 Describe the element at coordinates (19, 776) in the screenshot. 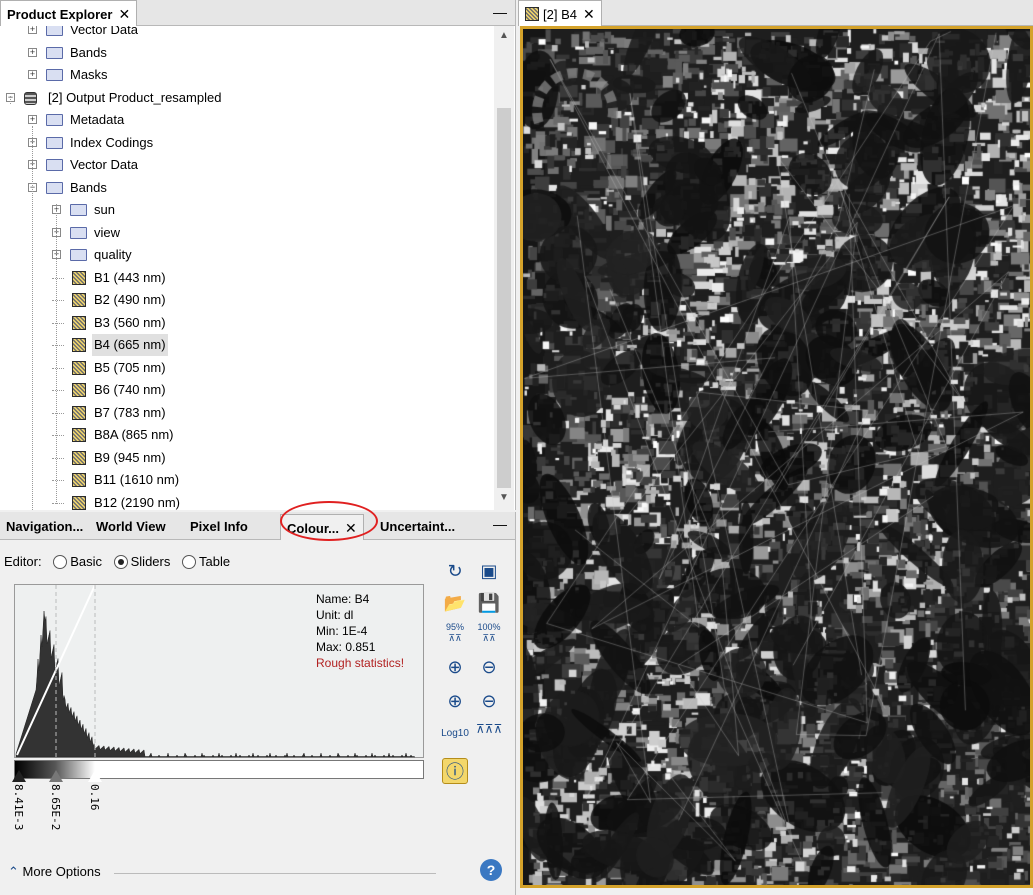

I see `slider-min` at that location.